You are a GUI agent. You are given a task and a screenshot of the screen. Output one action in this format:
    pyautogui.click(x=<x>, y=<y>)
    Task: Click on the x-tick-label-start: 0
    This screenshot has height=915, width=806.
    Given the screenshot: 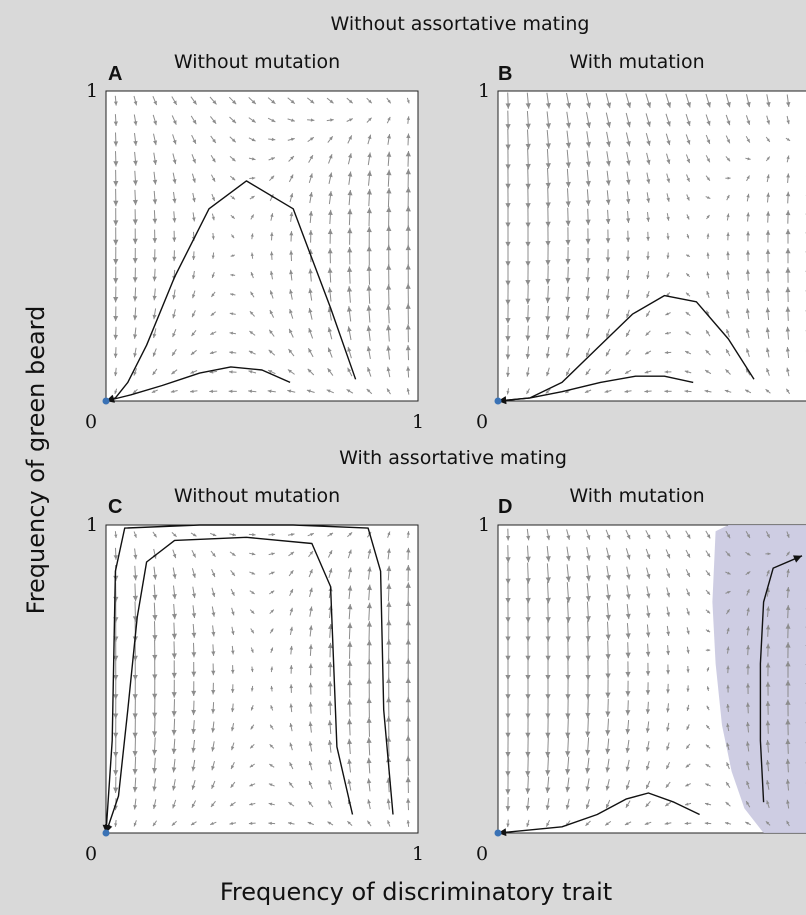 What is the action you would take?
    pyautogui.click(x=91, y=854)
    